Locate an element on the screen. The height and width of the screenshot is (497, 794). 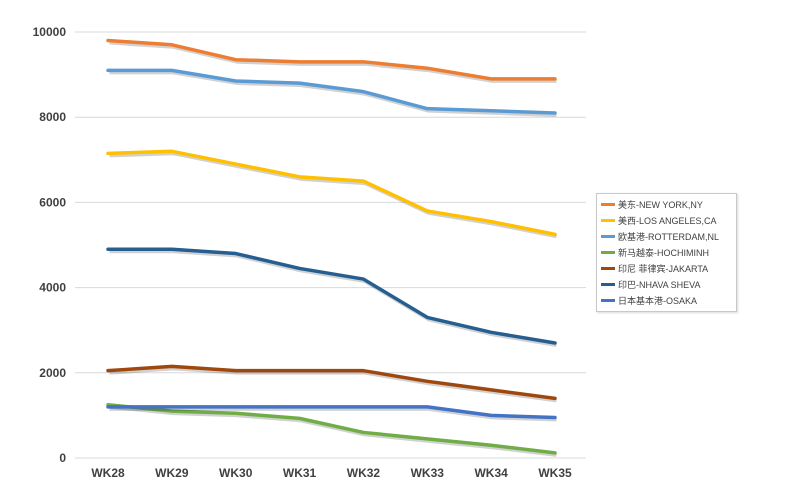
y-tick-label: 8000 is located at coordinates (52, 117).